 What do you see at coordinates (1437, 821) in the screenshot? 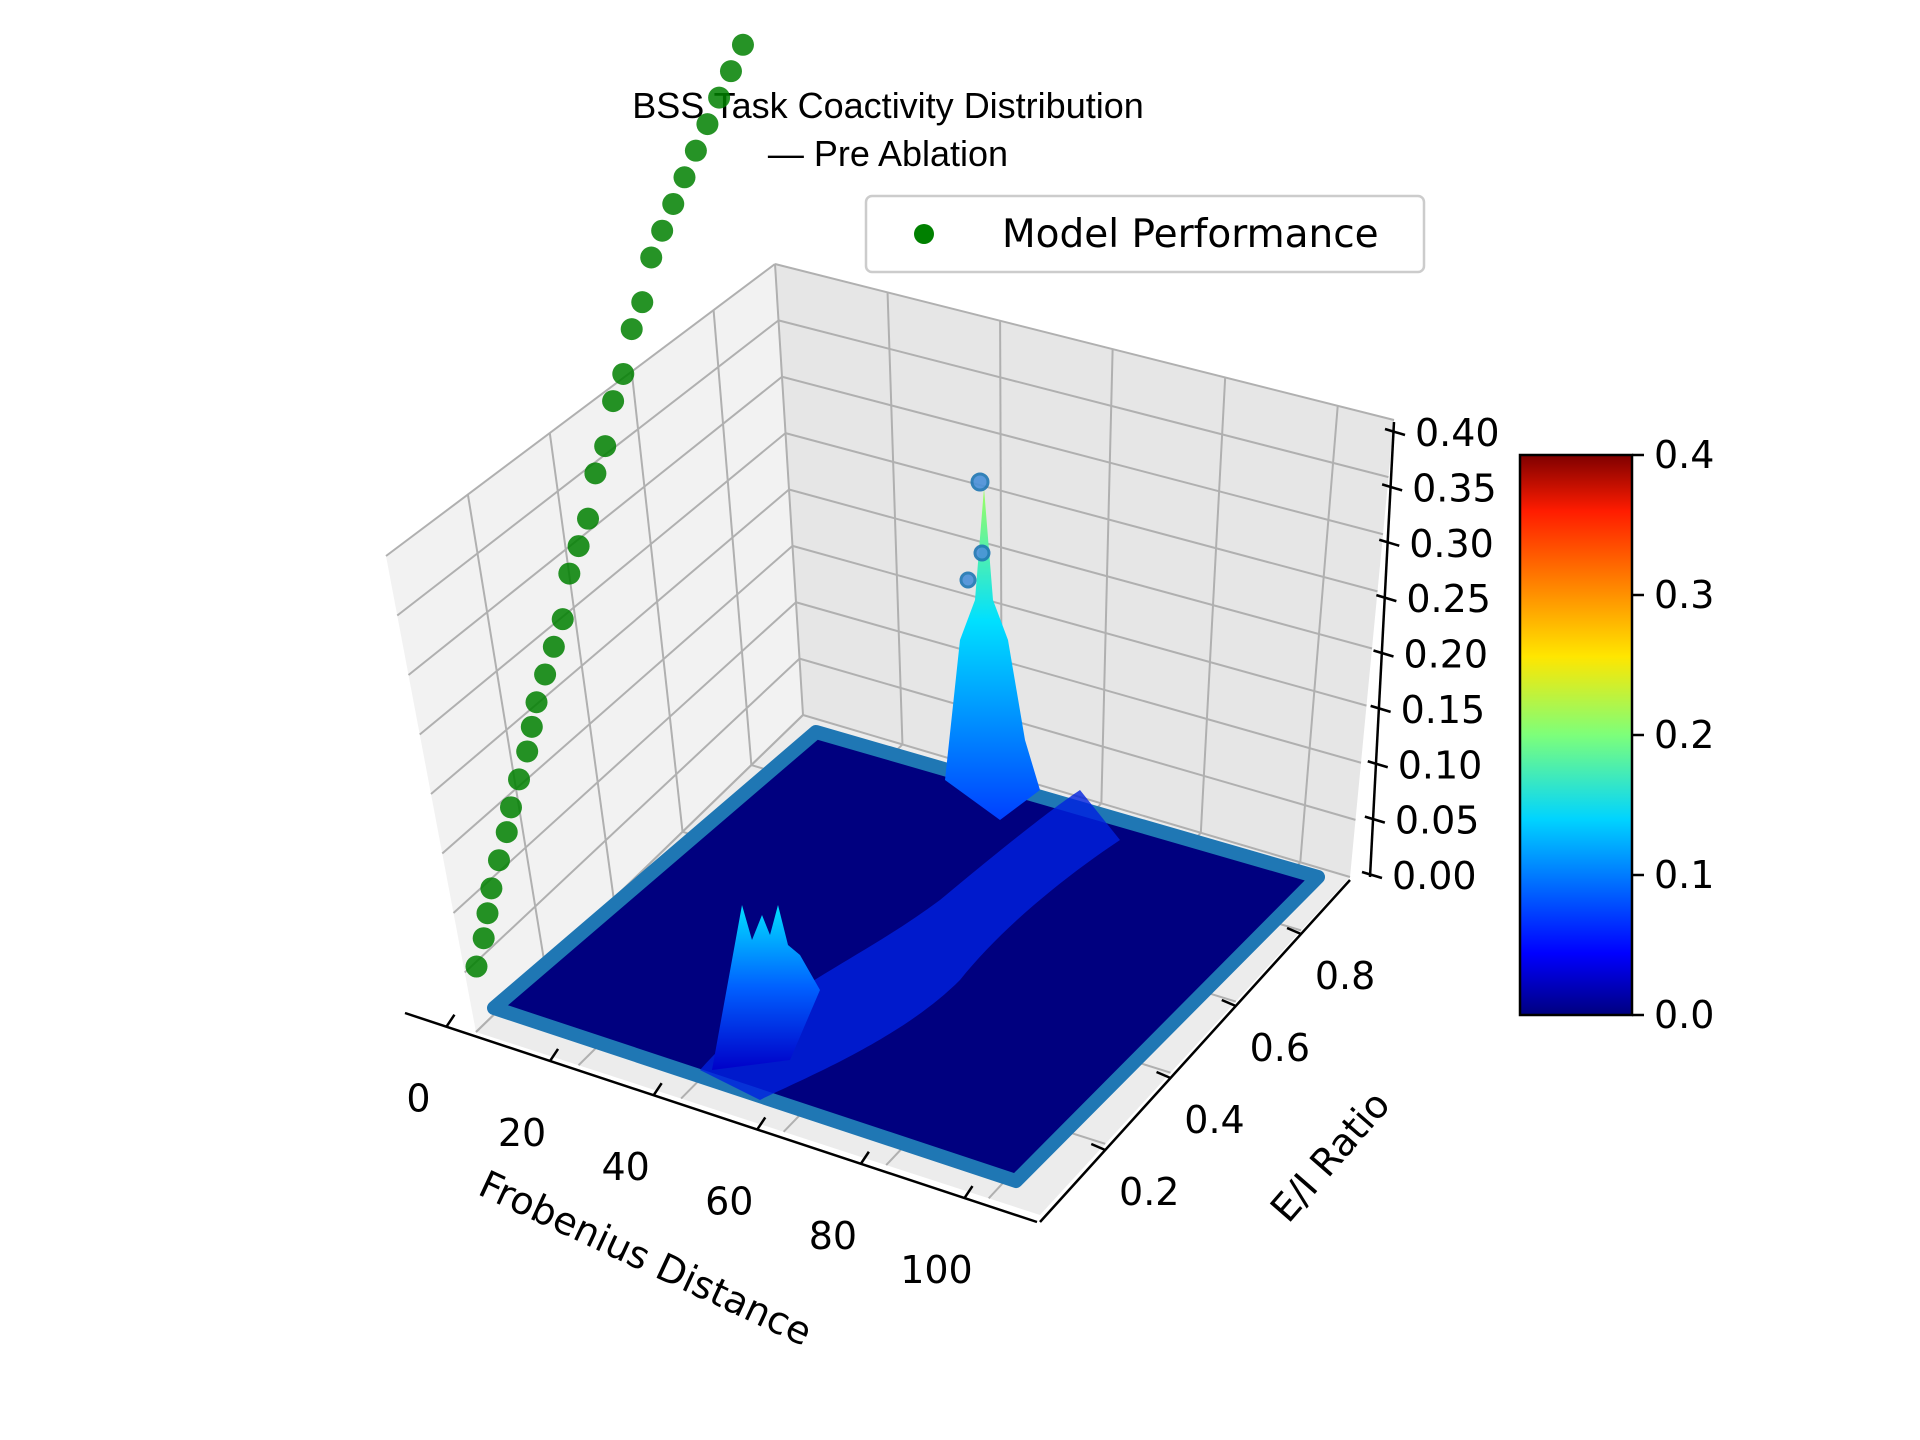
I see `z-tick-label: 0.05` at bounding box center [1437, 821].